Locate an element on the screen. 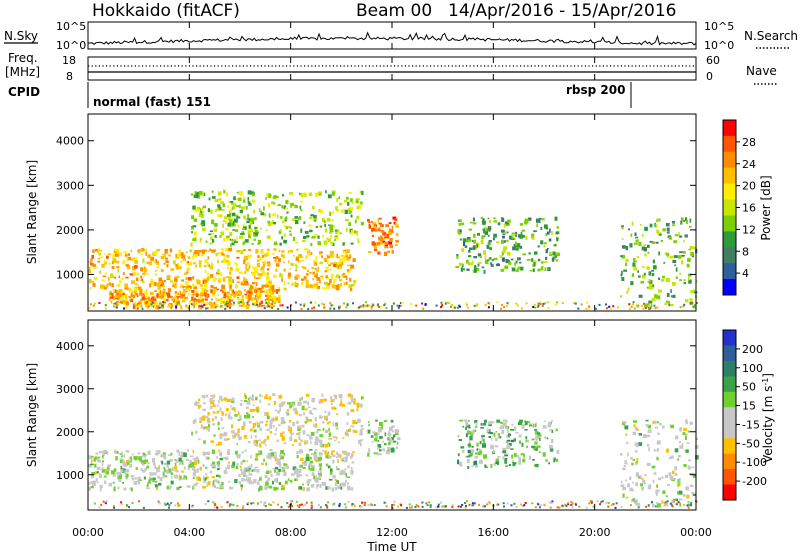 Image resolution: width=800 pixels, height=554 pixels. freq-right-tick-top: 60 is located at coordinates (713, 60).